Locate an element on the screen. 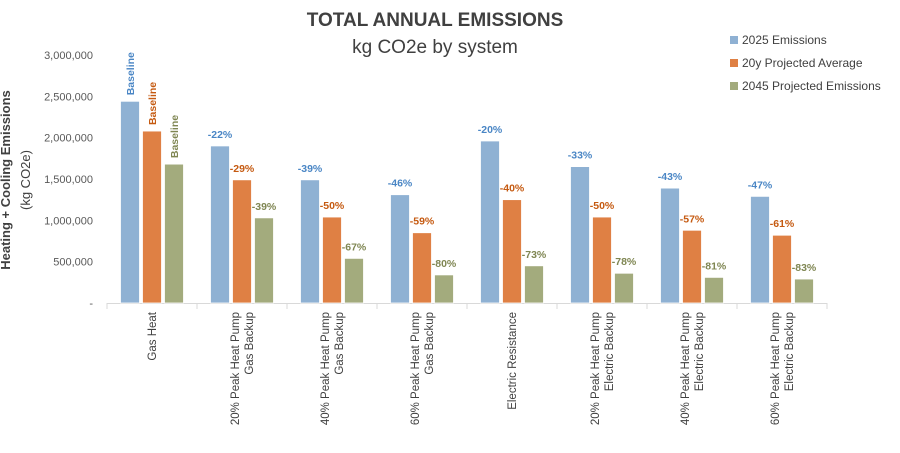  data-label: -29% is located at coordinates (242, 169).